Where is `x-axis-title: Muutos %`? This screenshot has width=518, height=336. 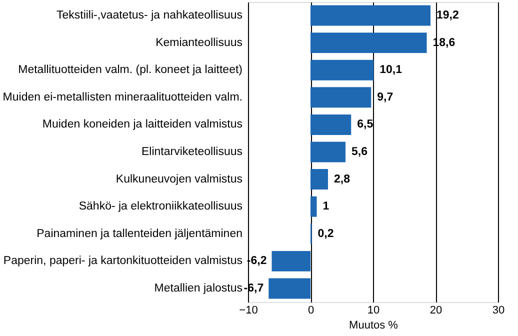 x-axis-title: Muutos % is located at coordinates (373, 326).